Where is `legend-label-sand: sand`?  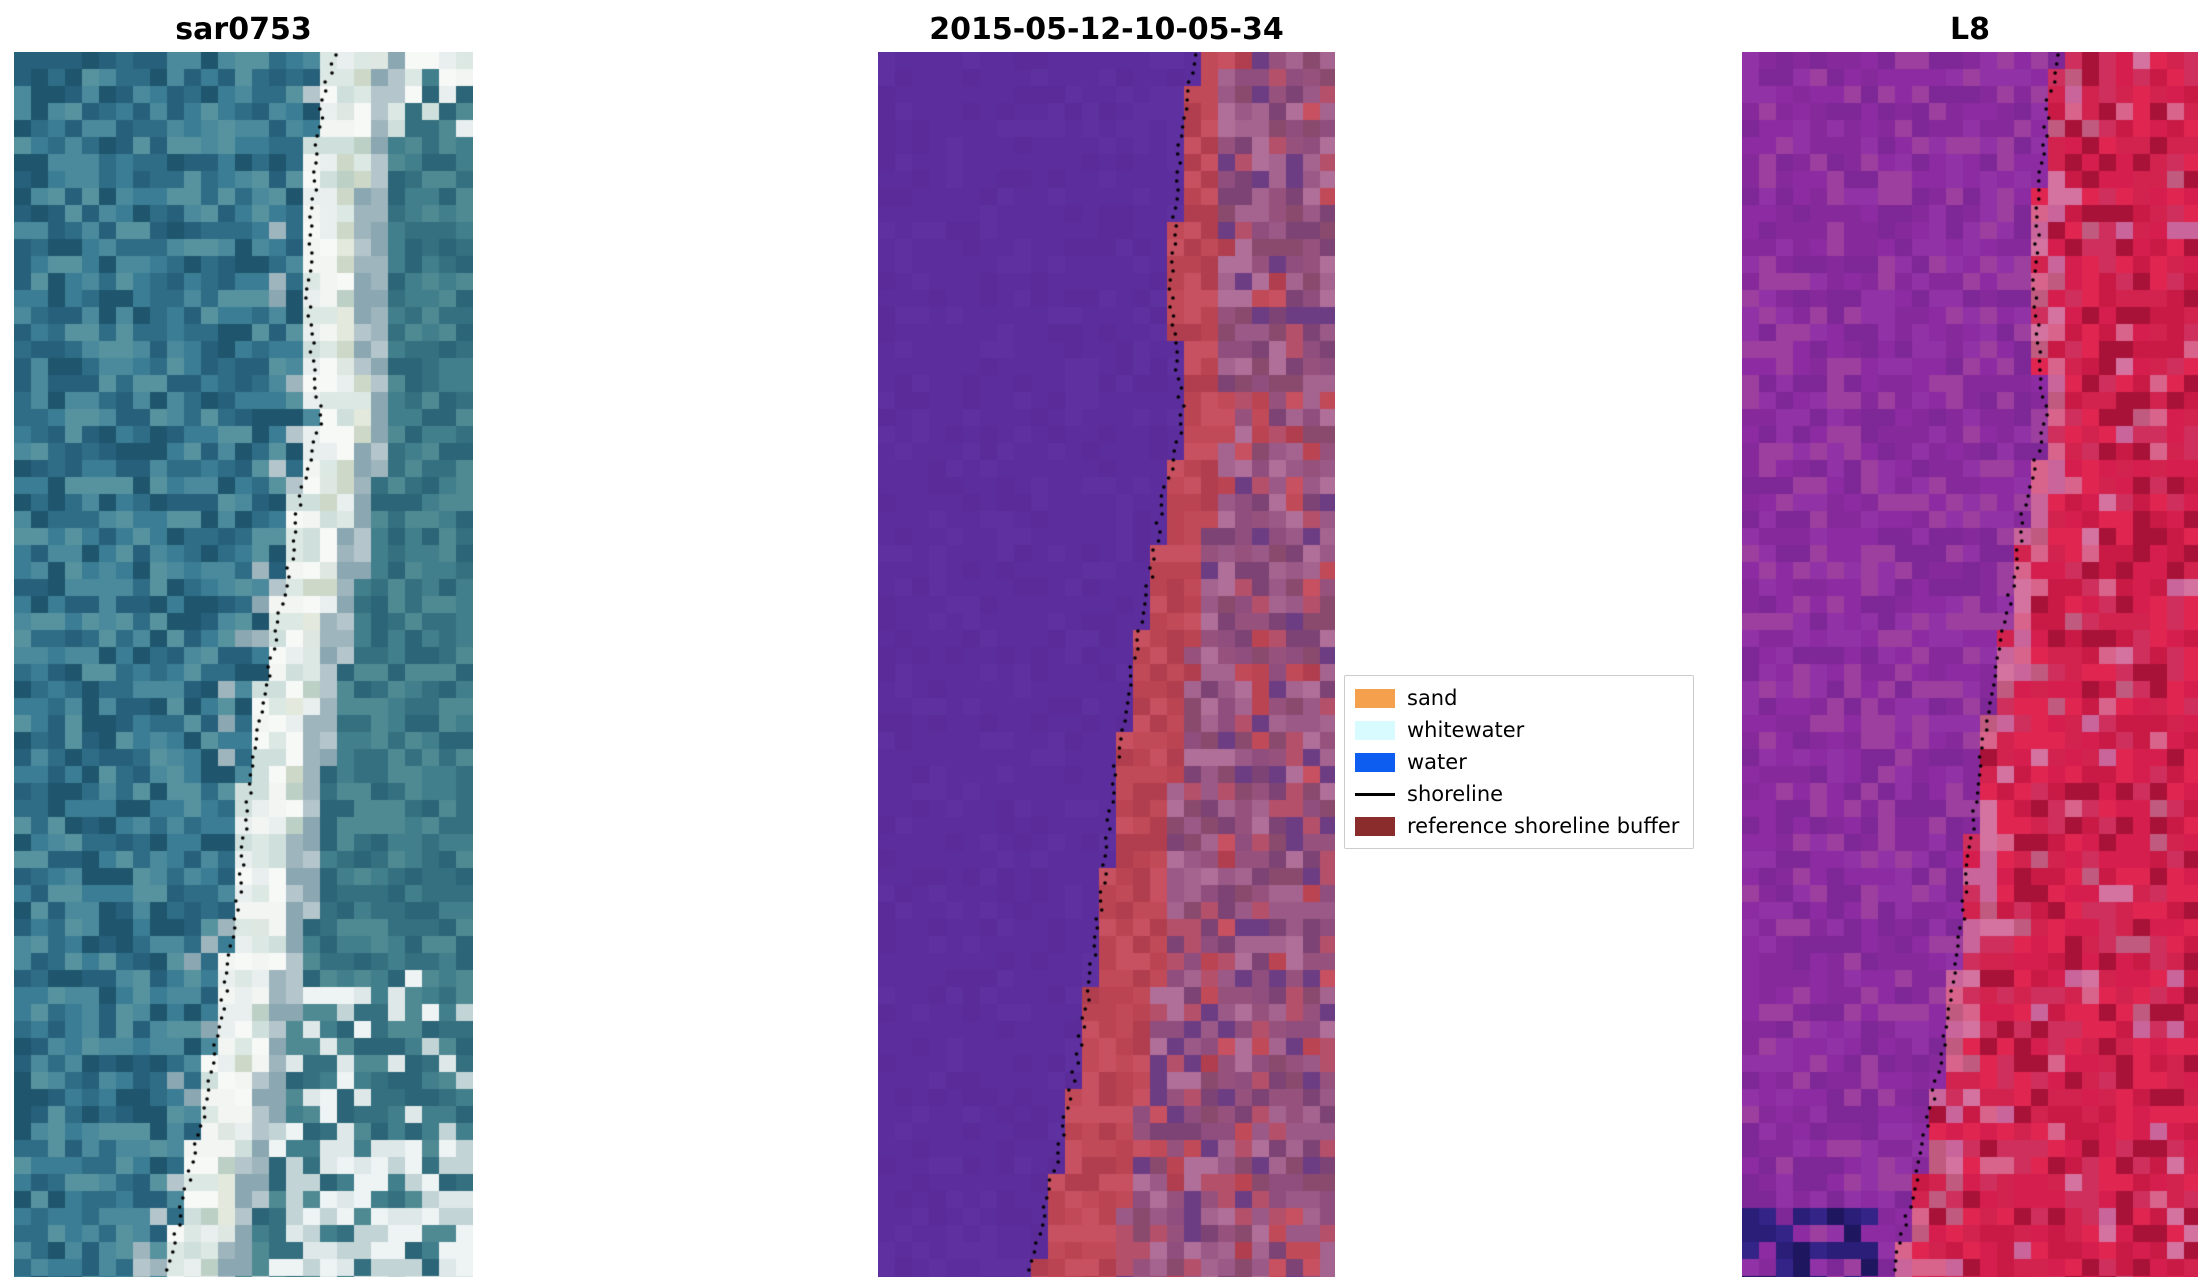
legend-label-sand: sand is located at coordinates (1432, 698).